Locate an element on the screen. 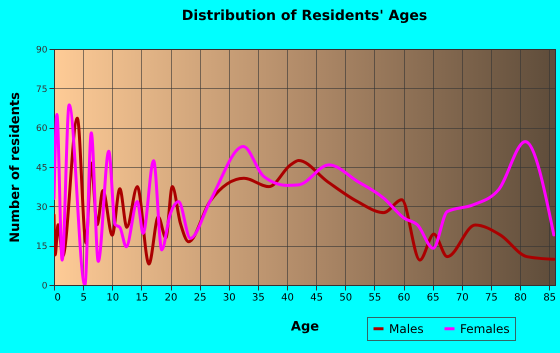 This screenshot has height=353, width=560. y-tick-label: 45 is located at coordinates (42, 169).